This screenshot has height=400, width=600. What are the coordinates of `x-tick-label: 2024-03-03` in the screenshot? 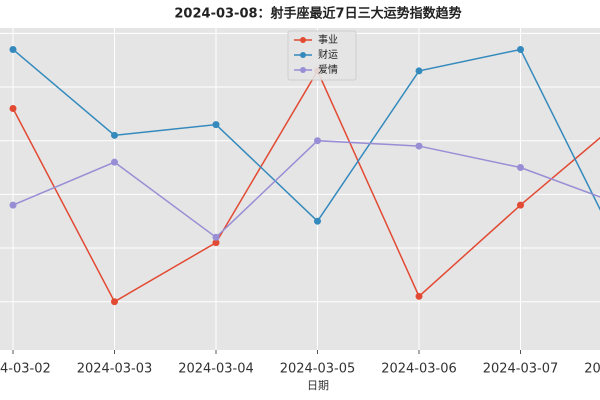 It's located at (115, 369).